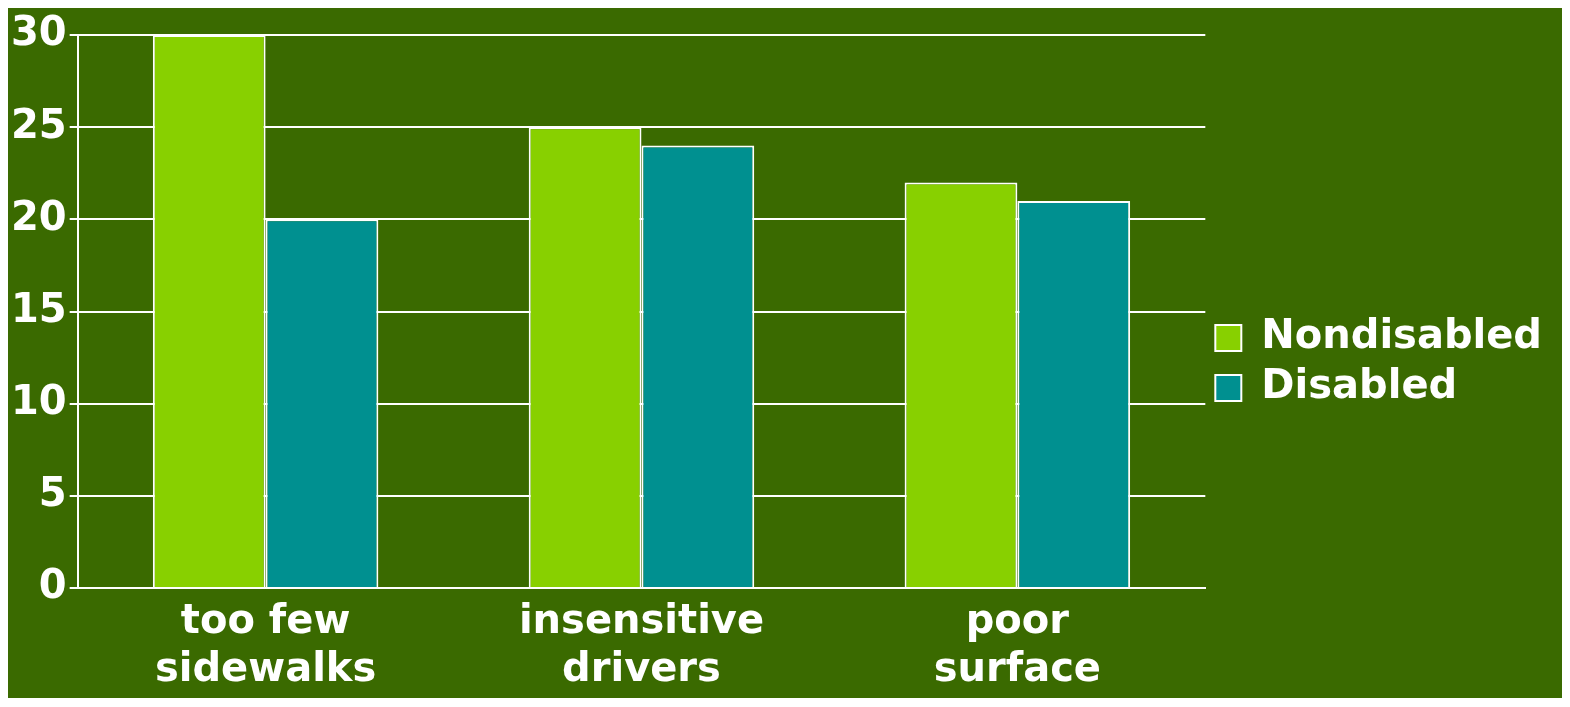 This screenshot has height=707, width=1570. Describe the element at coordinates (38, 123) in the screenshot. I see `y-tick-label: 25` at that location.